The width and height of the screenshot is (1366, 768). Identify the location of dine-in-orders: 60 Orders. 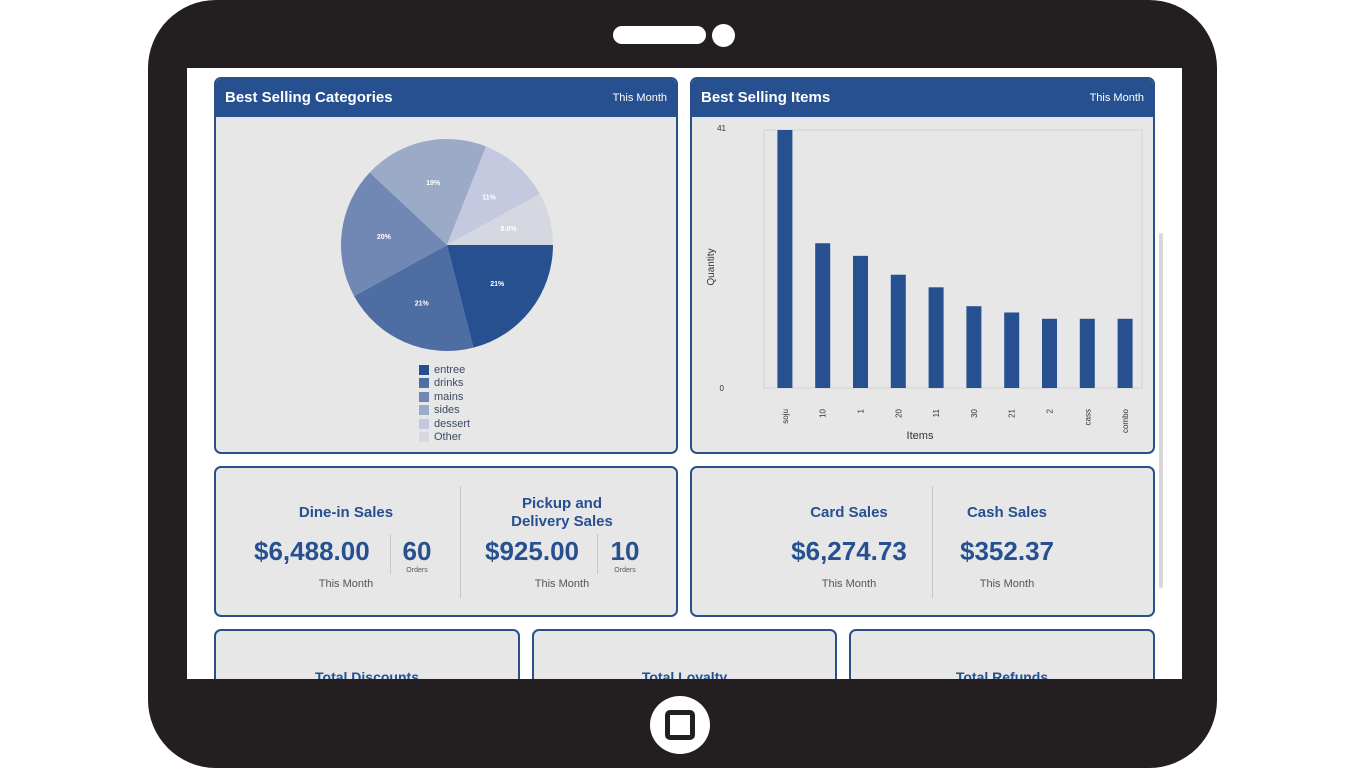
(417, 555).